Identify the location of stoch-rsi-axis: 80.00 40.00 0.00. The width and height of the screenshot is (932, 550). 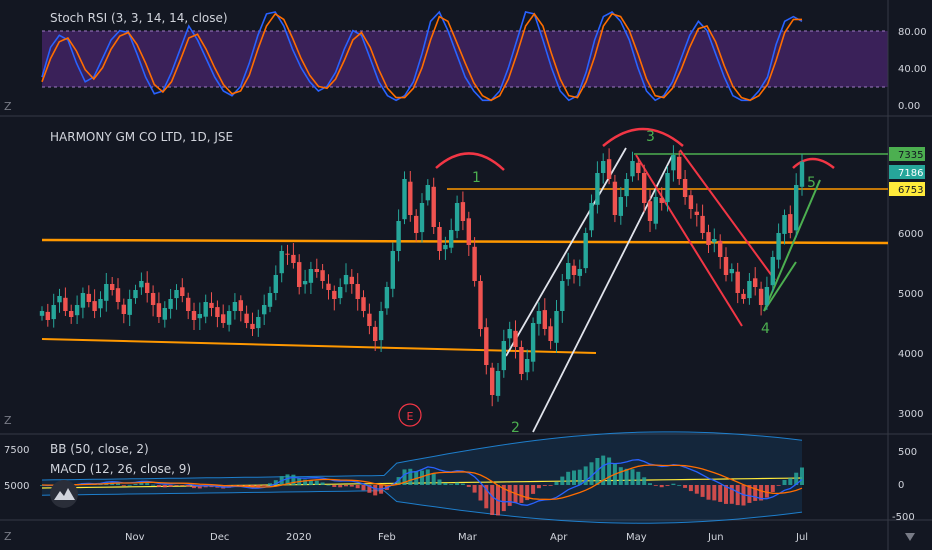
(912, 69).